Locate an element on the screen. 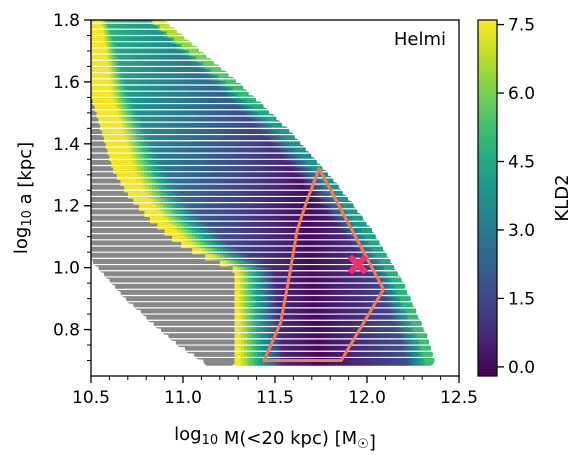 The image size is (586, 457). y-axis-ticks: 0.81.01.21.41.61.8 is located at coordinates (72, 186).